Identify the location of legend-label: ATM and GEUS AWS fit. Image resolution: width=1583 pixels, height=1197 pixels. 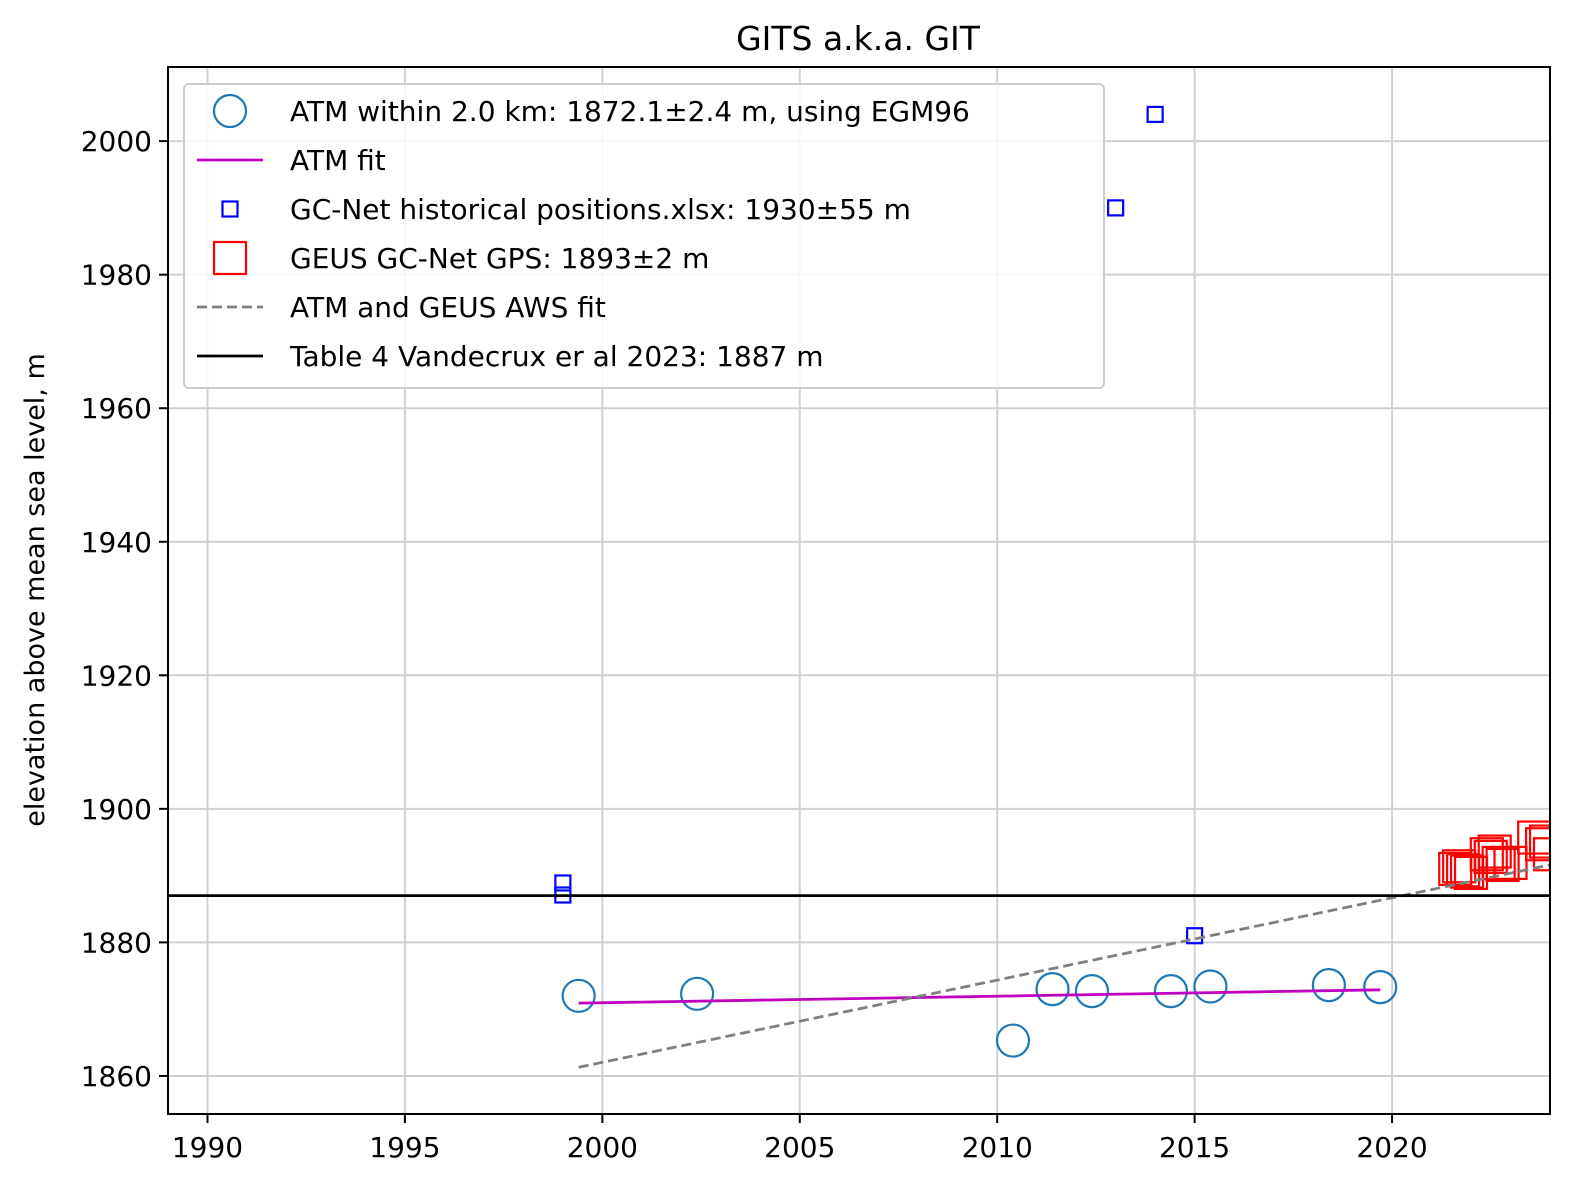
(448, 307).